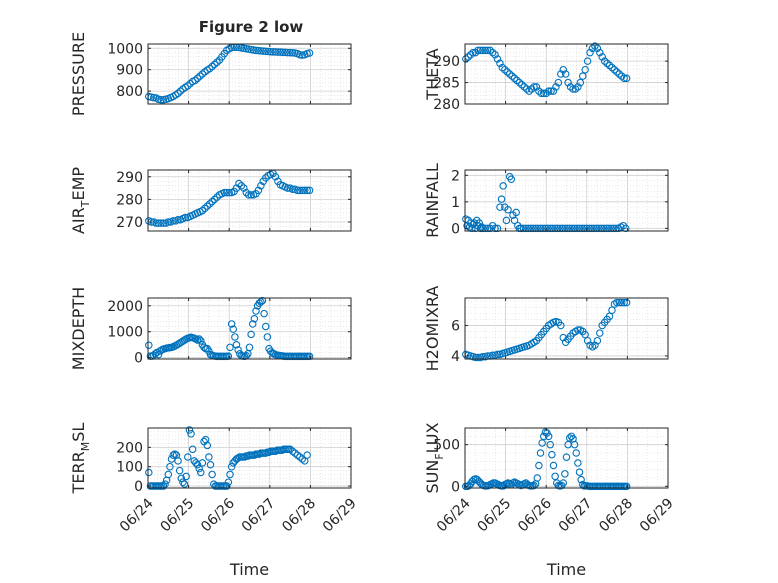 The width and height of the screenshot is (778, 583). Describe the element at coordinates (78, 328) in the screenshot. I see `y-axis-label: MIXDEPTH` at that location.